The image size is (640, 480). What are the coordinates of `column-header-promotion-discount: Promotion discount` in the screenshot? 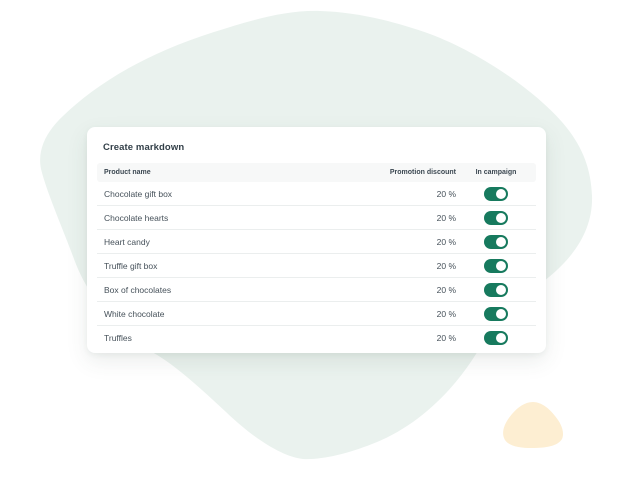 It's located at (422, 172).